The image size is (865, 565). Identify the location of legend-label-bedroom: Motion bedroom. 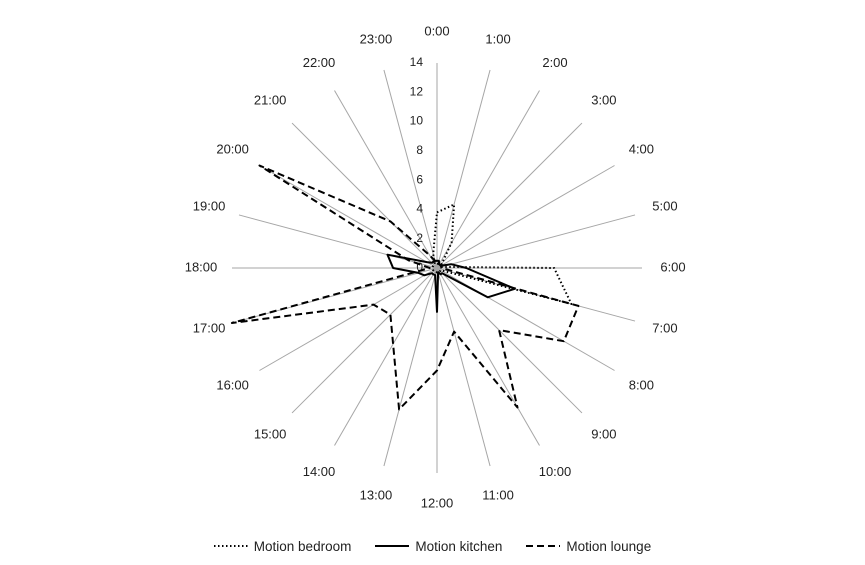
(302, 546).